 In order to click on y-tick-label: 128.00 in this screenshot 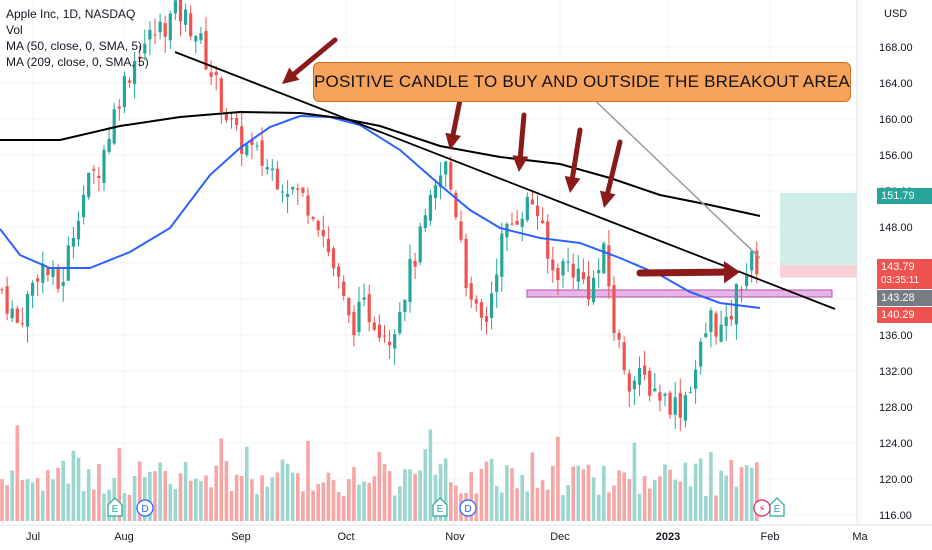, I will do `click(896, 408)`.